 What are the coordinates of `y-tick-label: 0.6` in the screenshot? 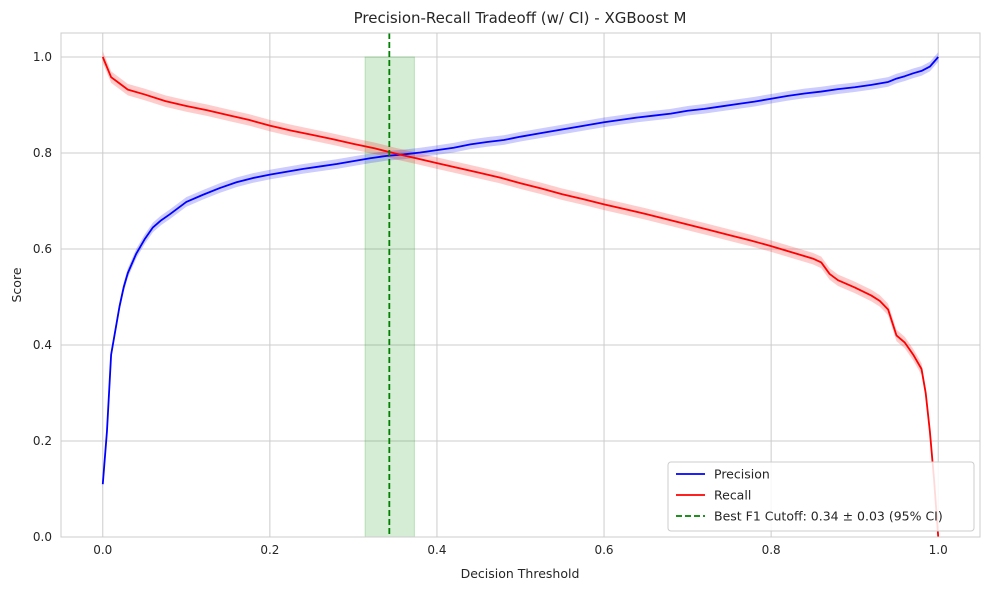 It's located at (42, 249).